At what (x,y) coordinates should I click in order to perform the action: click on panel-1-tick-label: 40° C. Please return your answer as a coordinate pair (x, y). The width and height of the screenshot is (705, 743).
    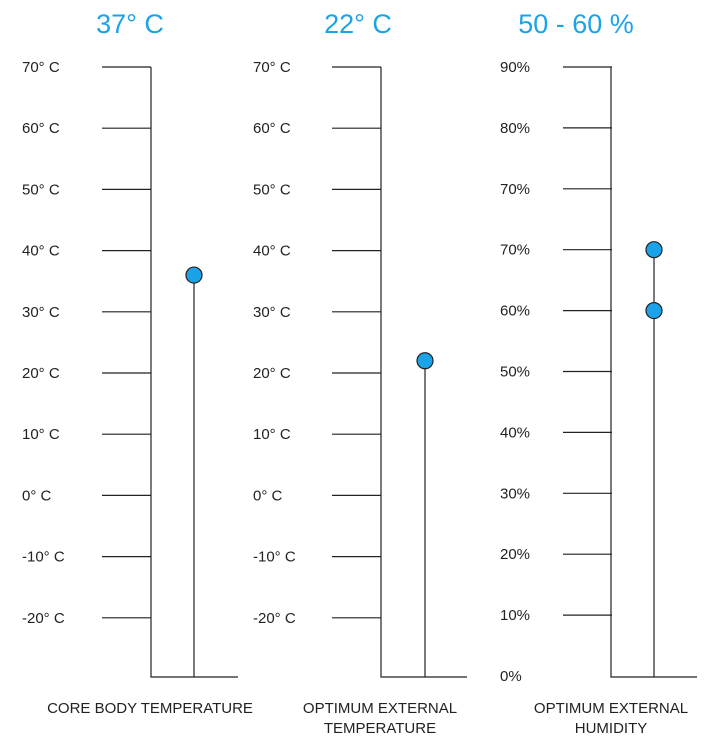
    Looking at the image, I should click on (41, 251).